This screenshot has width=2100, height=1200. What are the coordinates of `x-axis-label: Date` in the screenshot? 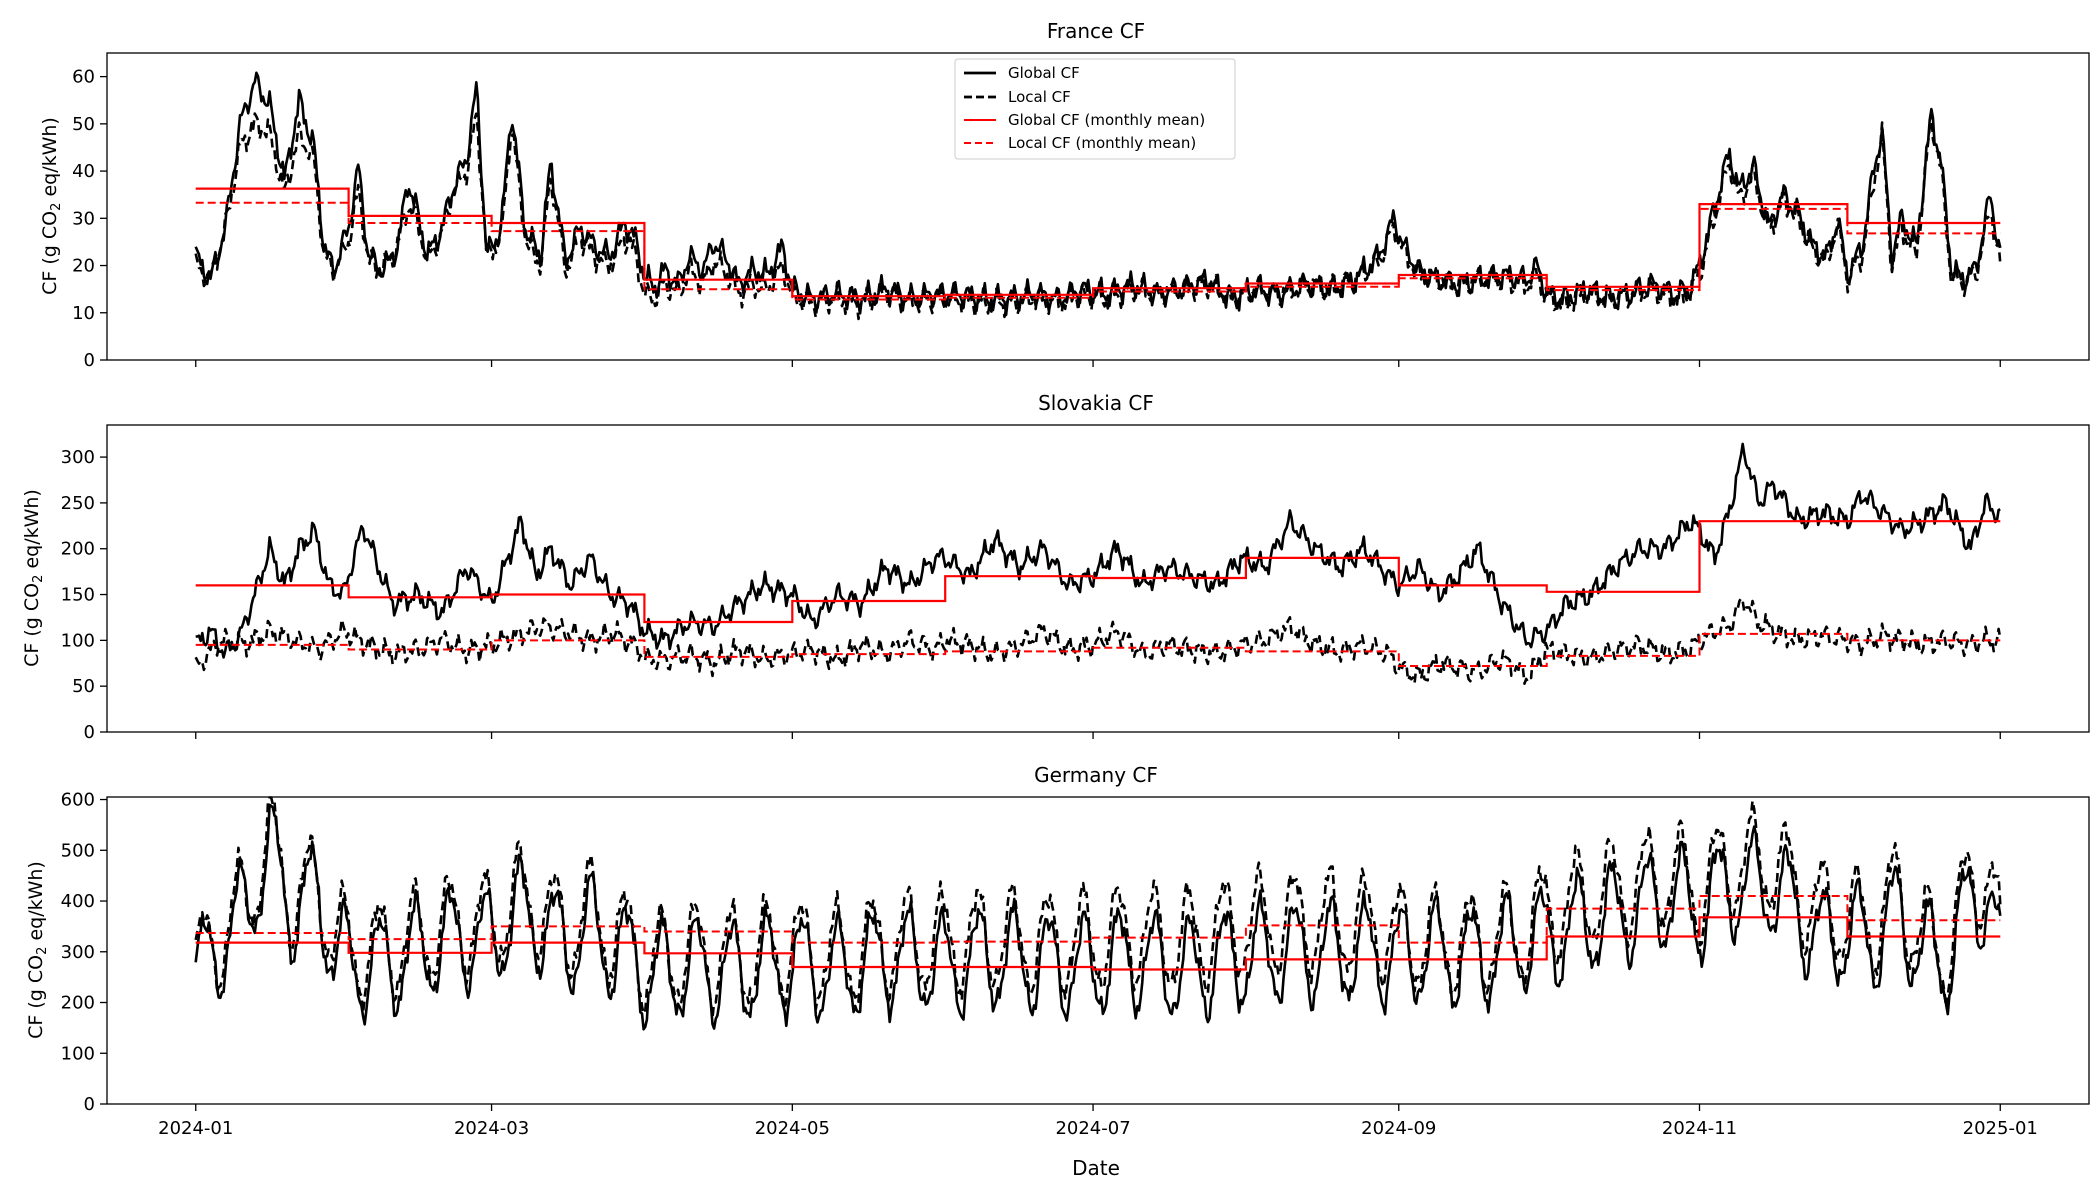 It's located at (1096, 1168).